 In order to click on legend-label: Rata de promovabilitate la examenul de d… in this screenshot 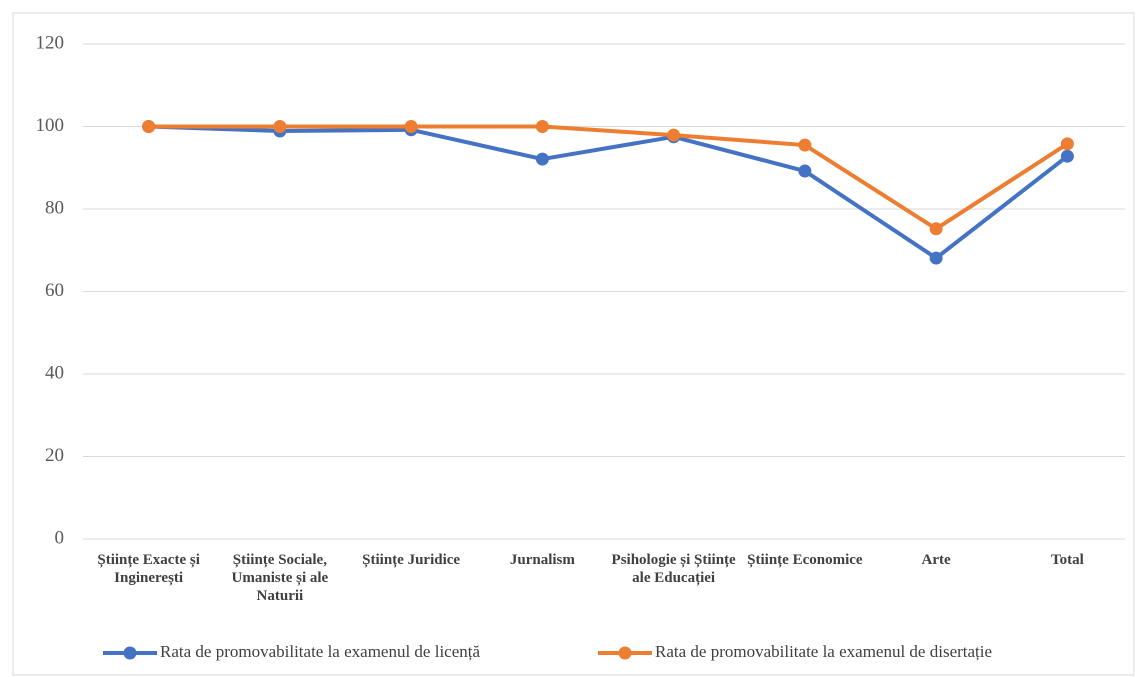, I will do `click(823, 651)`.